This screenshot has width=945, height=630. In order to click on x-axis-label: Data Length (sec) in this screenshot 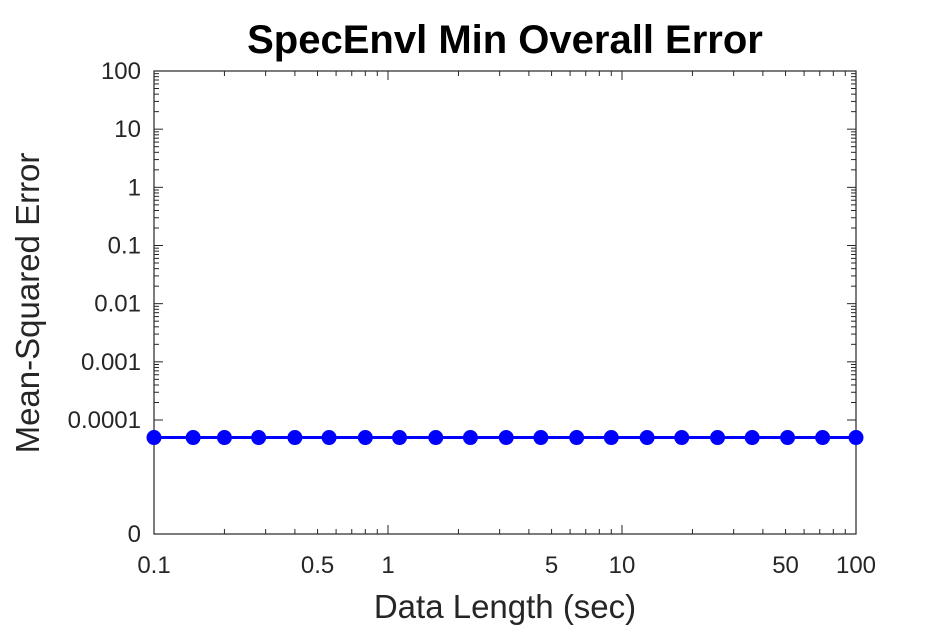, I will do `click(505, 606)`.